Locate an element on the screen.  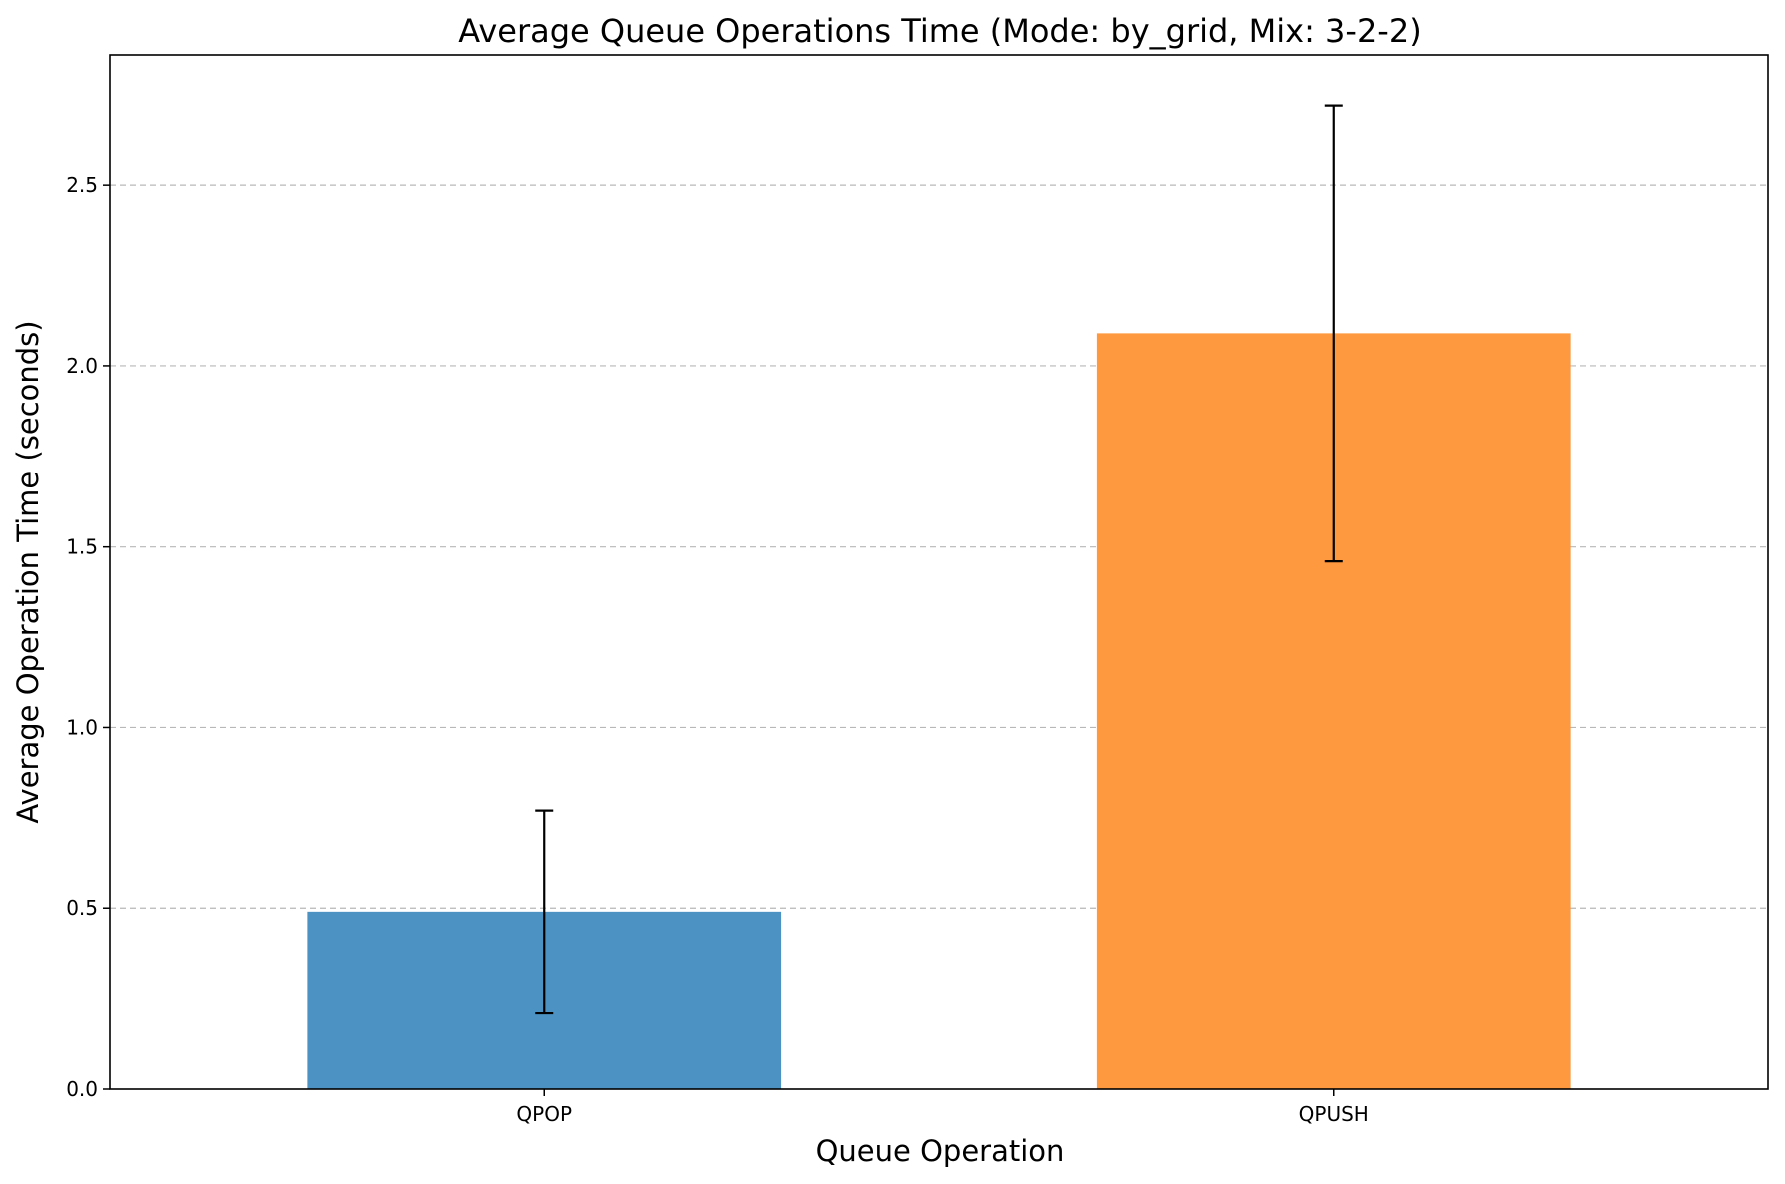
y-axis-label: Average Operation Time (seconds) is located at coordinates (28, 571).